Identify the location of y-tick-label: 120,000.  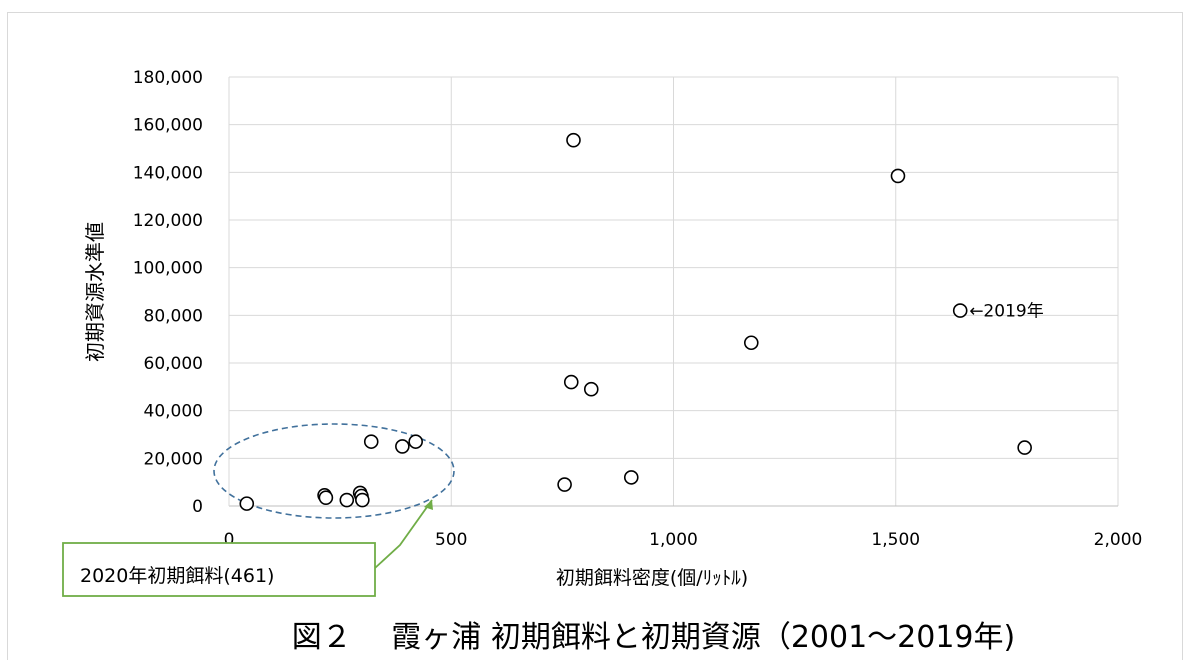
(168, 221).